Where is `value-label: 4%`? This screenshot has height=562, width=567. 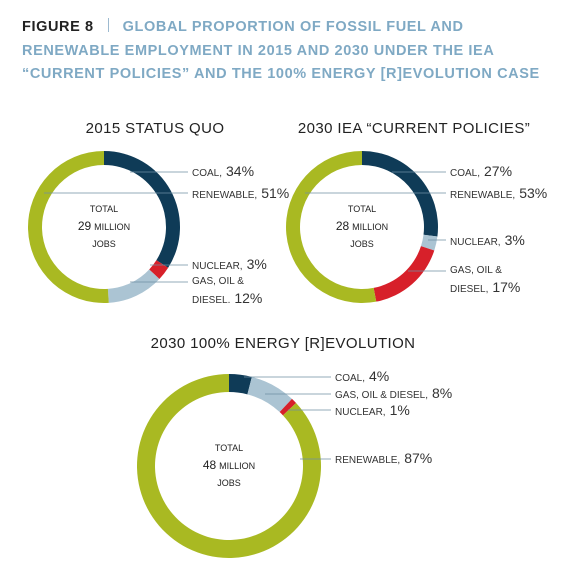
value-label: 4% is located at coordinates (379, 376).